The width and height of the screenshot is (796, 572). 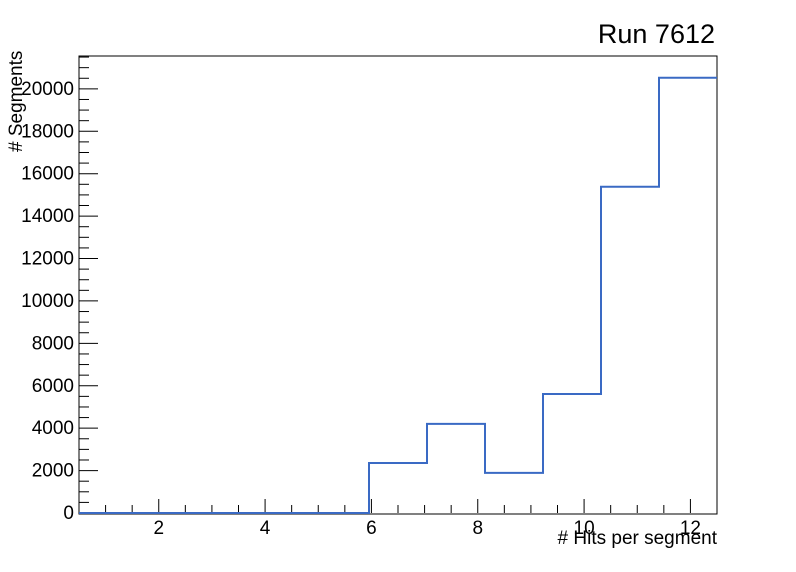 I want to click on x-tick-label: 6, so click(x=371, y=528).